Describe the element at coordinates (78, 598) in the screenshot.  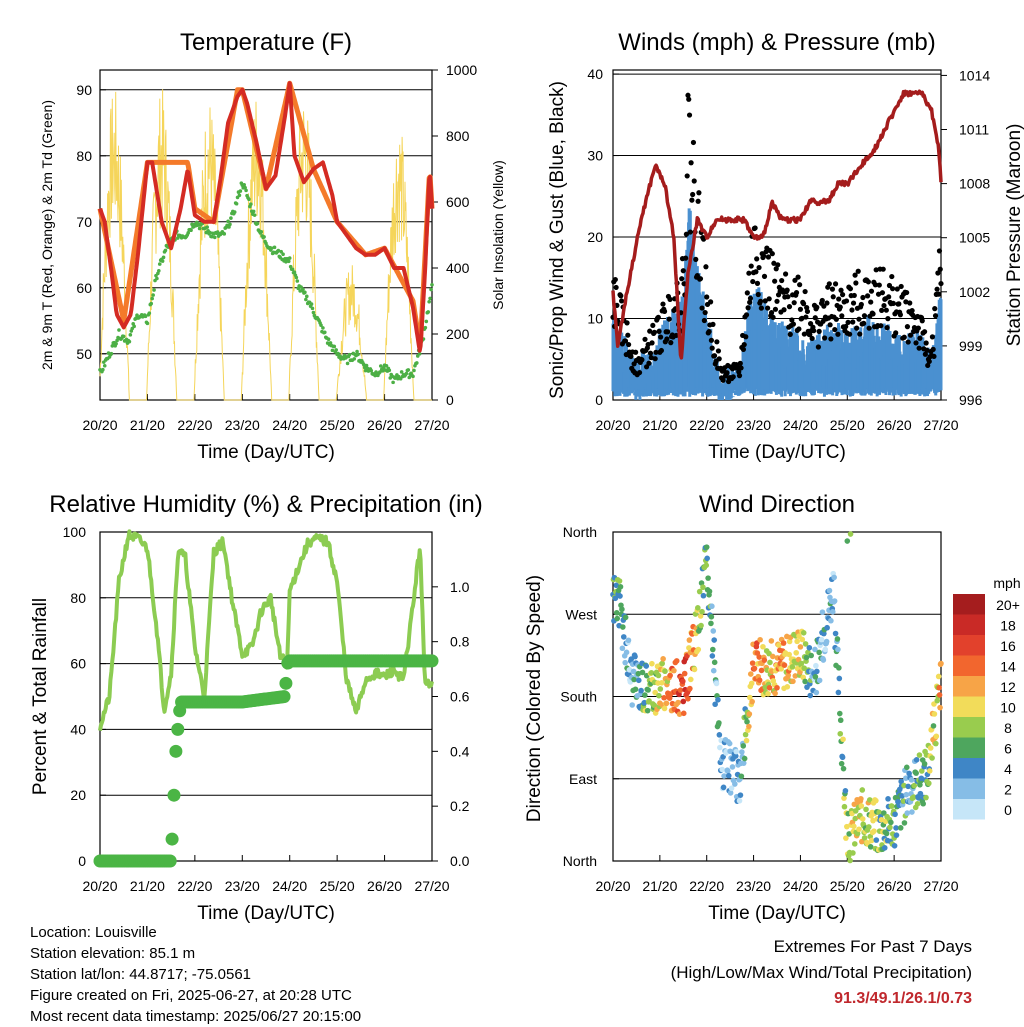
I see `humidity-y-tick-label: 80` at that location.